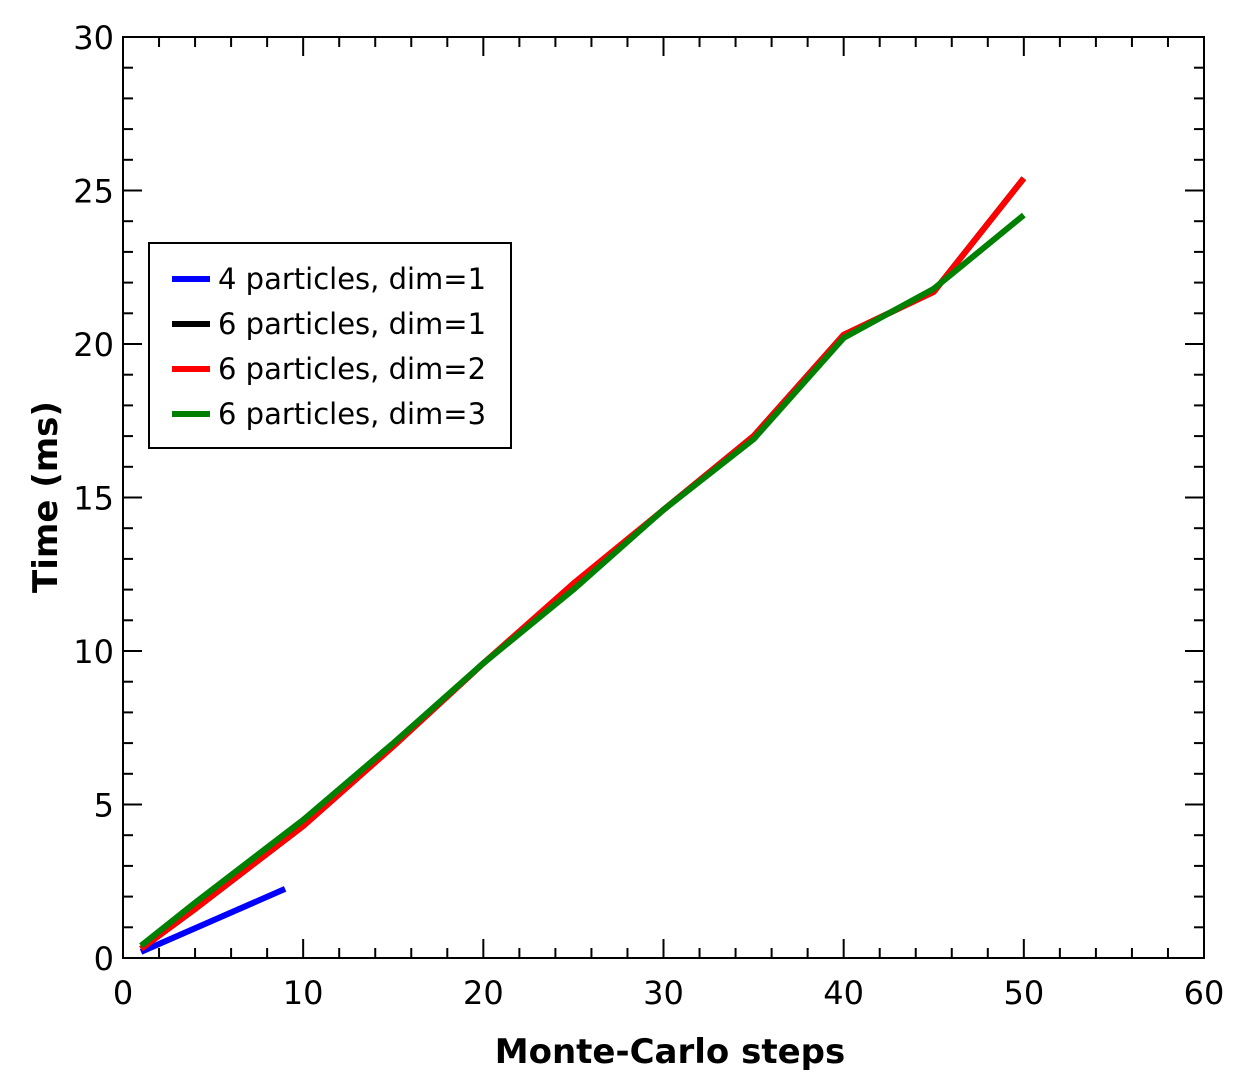  What do you see at coordinates (104, 806) in the screenshot?
I see `y-tick-label: 5` at bounding box center [104, 806].